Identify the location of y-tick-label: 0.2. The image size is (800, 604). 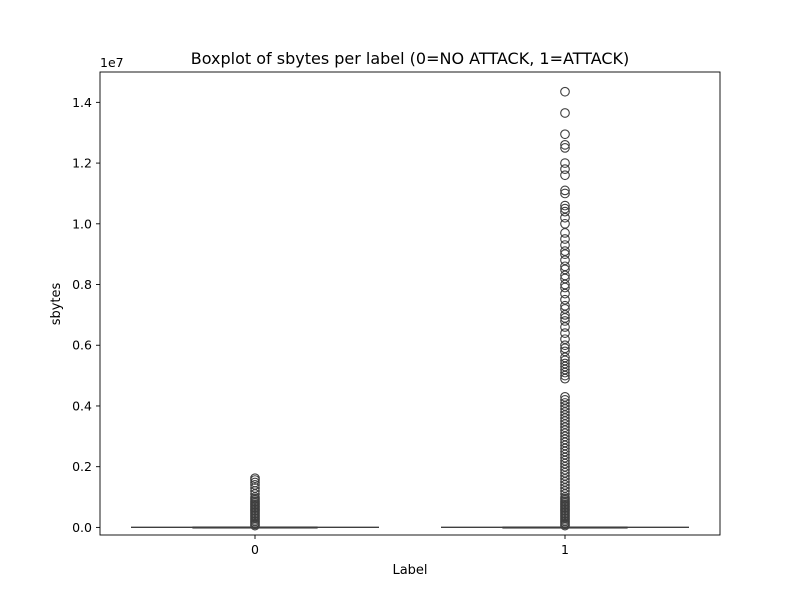
(82, 466).